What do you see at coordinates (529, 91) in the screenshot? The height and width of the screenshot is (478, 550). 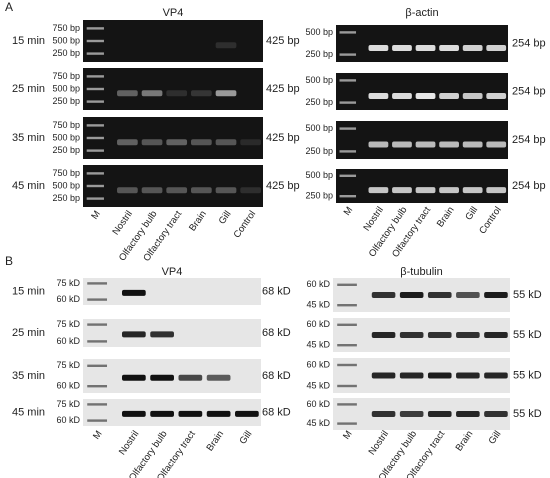 I see `size-label: 254 bp` at bounding box center [529, 91].